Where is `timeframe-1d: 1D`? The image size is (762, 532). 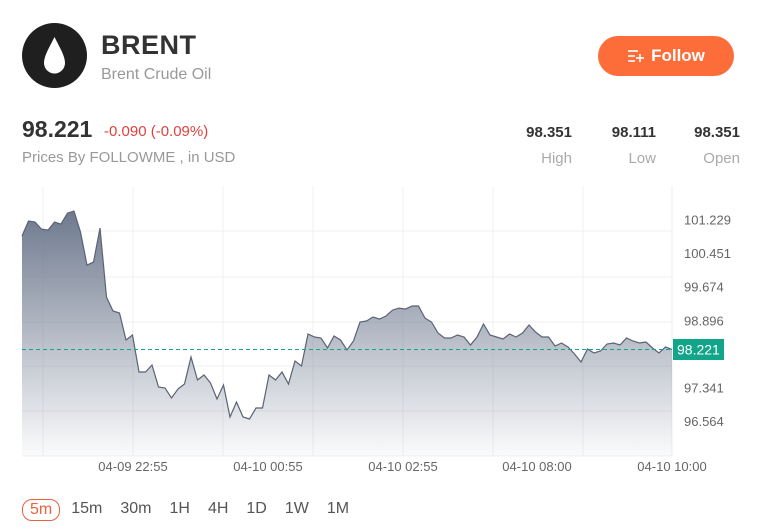 timeframe-1d: 1D is located at coordinates (256, 508).